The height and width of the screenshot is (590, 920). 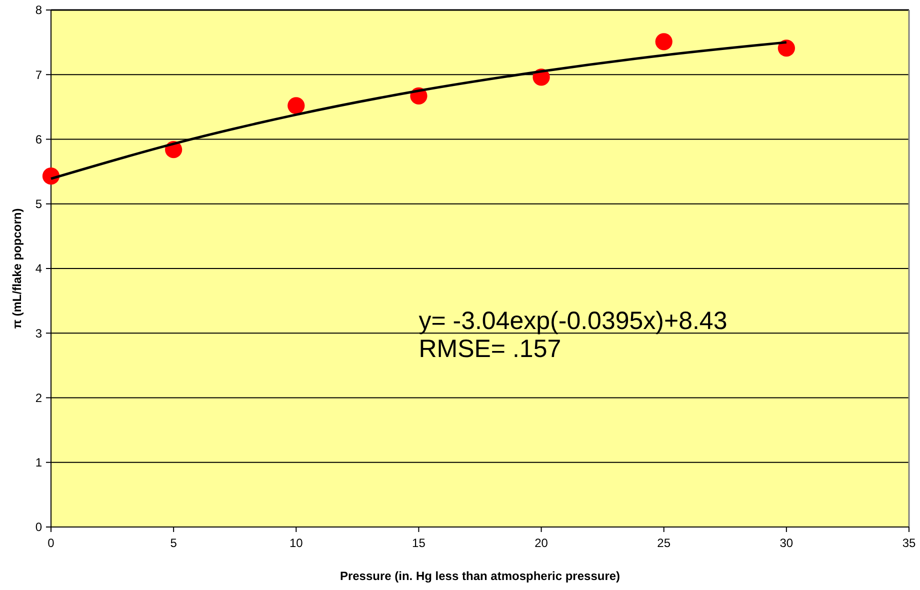 What do you see at coordinates (480, 576) in the screenshot?
I see `x-axis-title: Pressure (in. Hg less than atmospheric pressure)` at bounding box center [480, 576].